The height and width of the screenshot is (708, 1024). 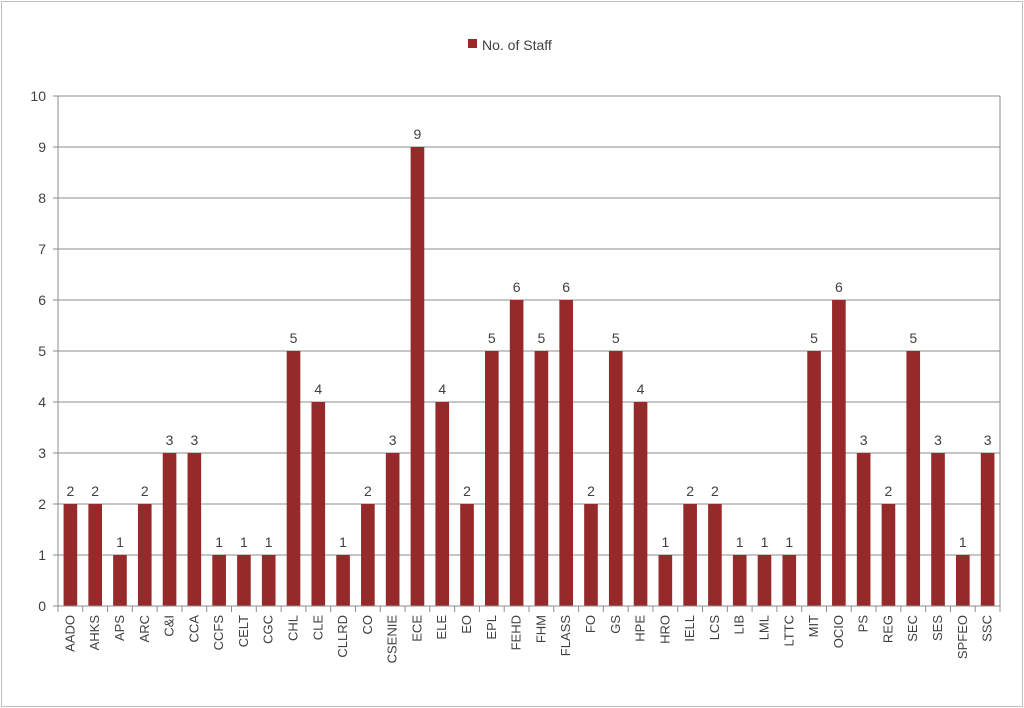 What do you see at coordinates (169, 529) in the screenshot?
I see `bar-ci` at bounding box center [169, 529].